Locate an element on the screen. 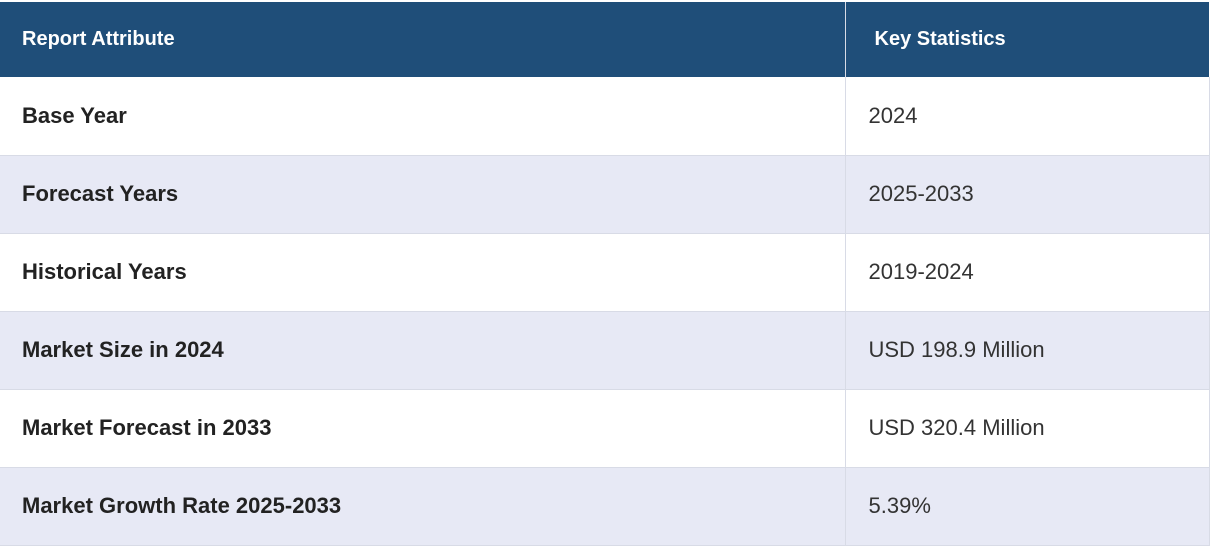 This screenshot has width=1219, height=550. table-row: Forecast Years 2025-2033 is located at coordinates (605, 194).